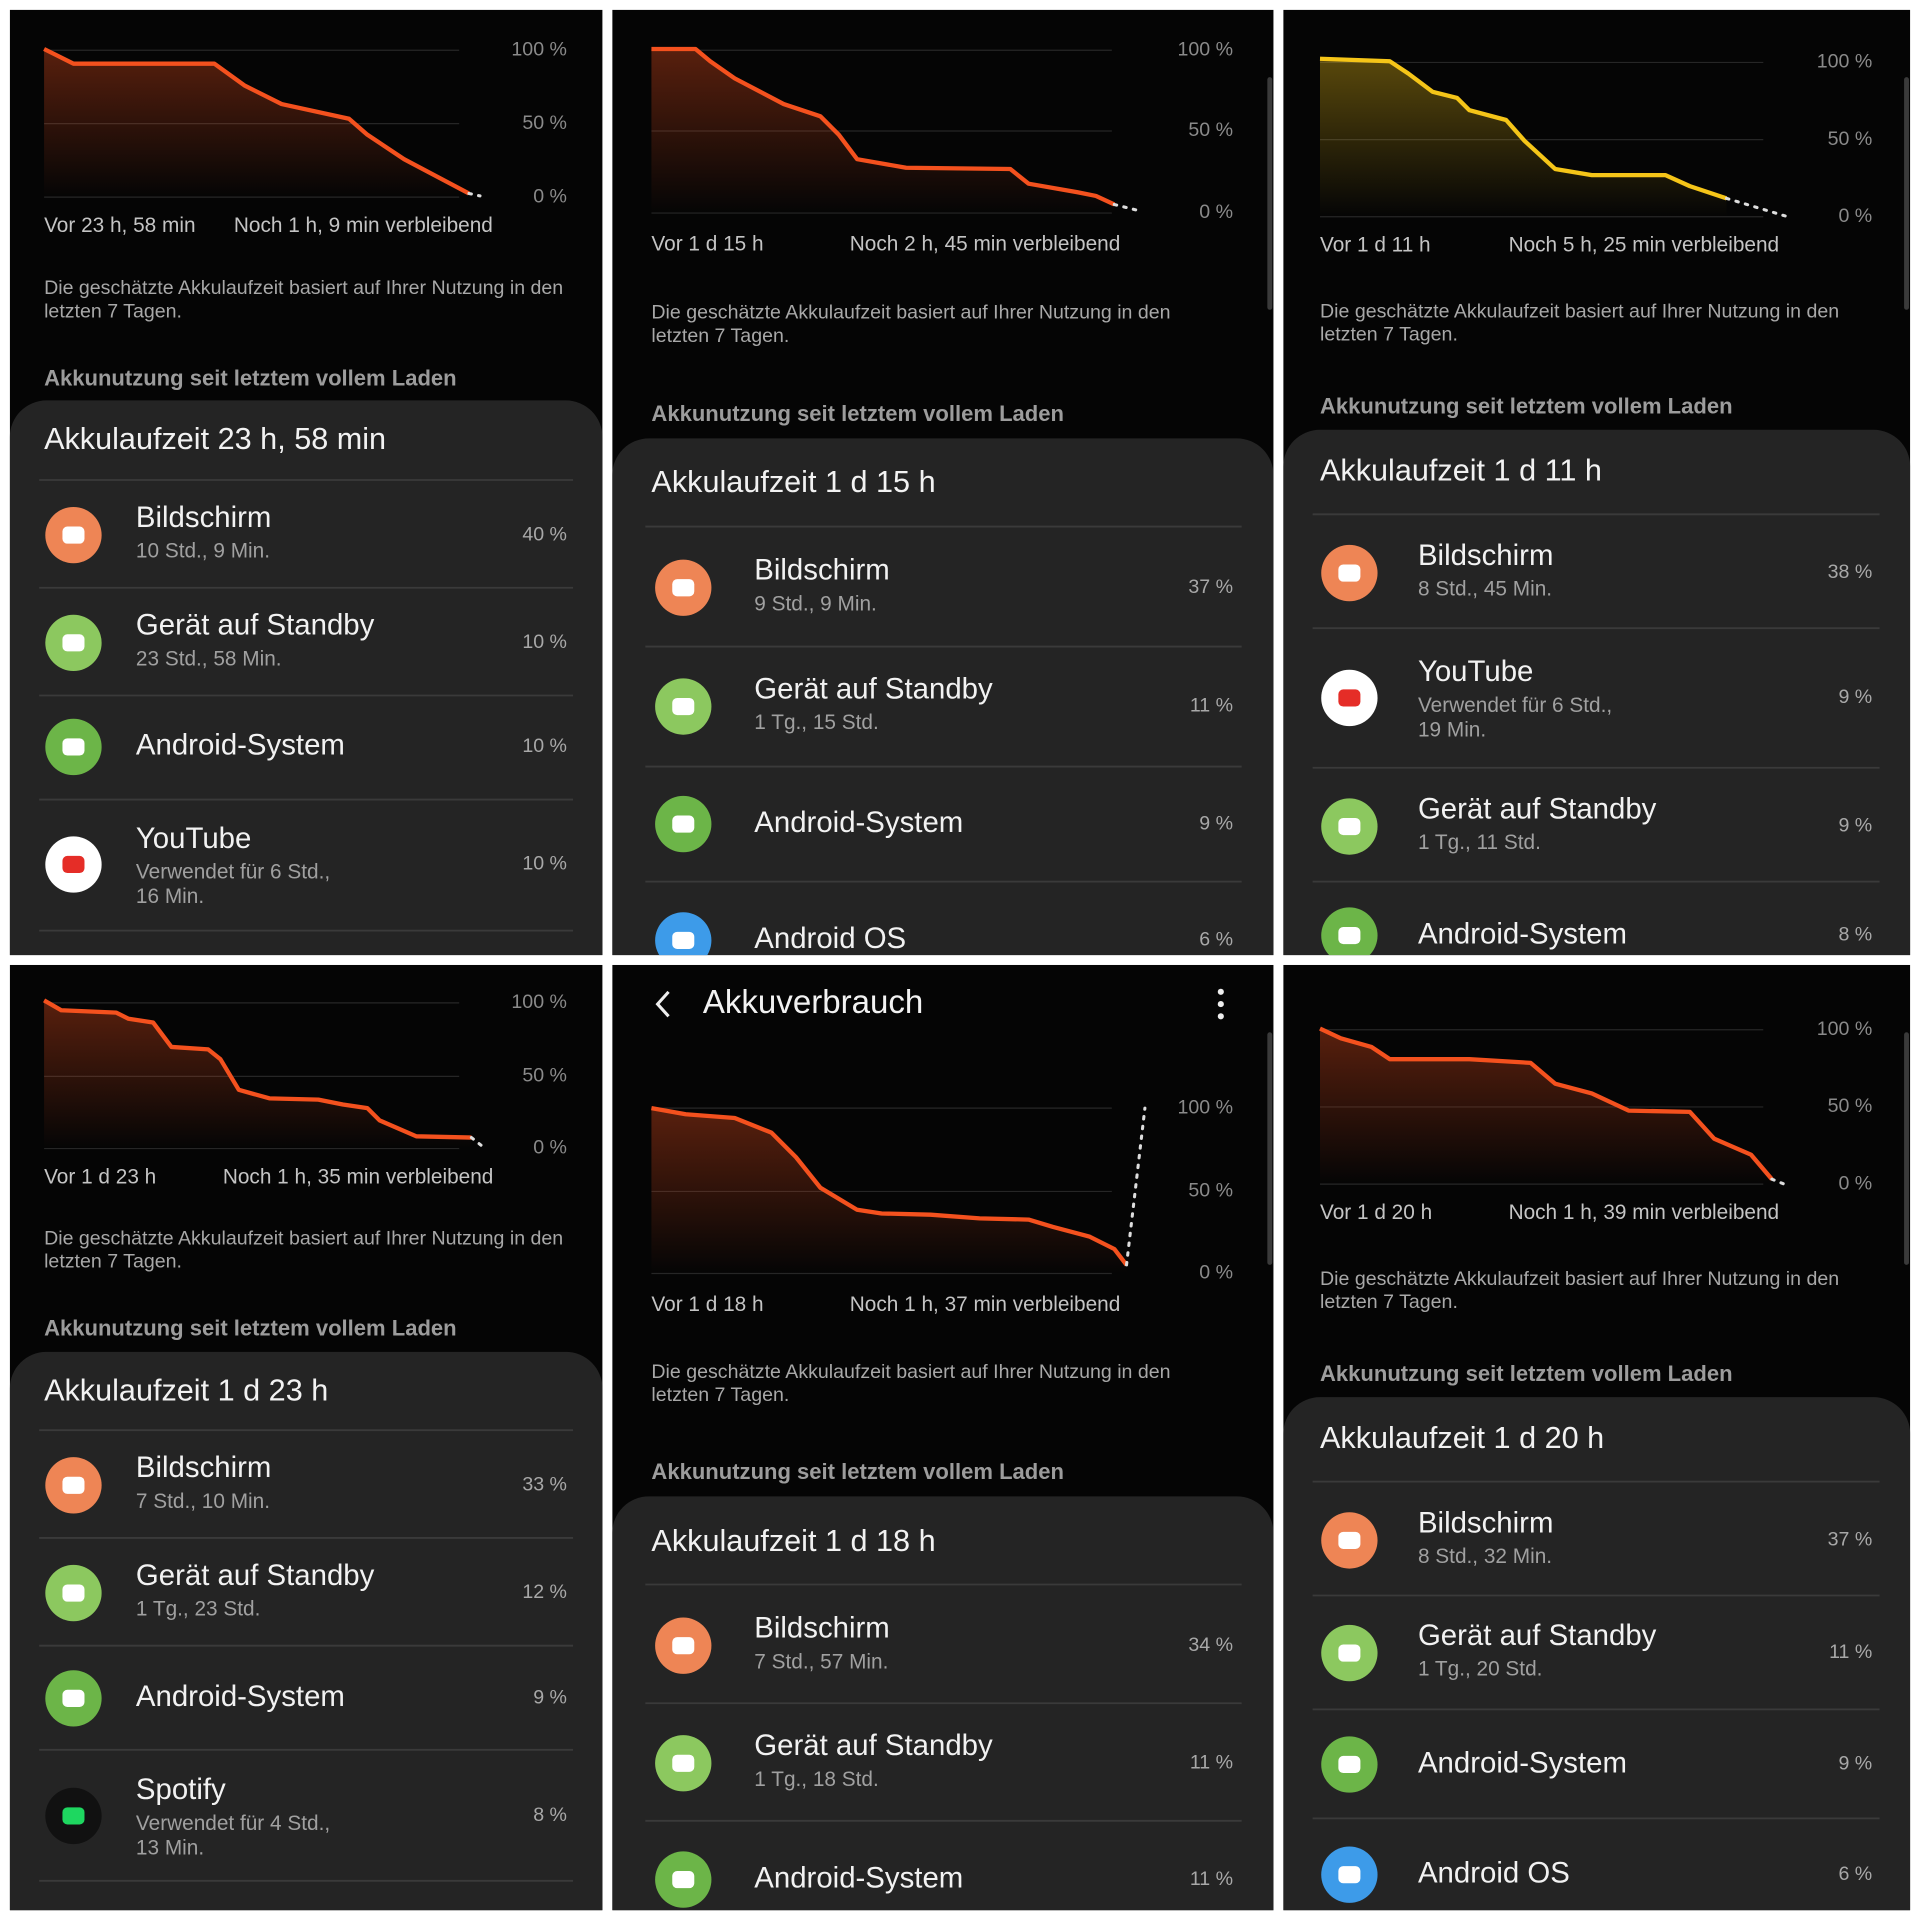 The image size is (1920, 1920). What do you see at coordinates (1389, 1302) in the screenshot?
I see `note-text: letzten 7 Tagen.` at bounding box center [1389, 1302].